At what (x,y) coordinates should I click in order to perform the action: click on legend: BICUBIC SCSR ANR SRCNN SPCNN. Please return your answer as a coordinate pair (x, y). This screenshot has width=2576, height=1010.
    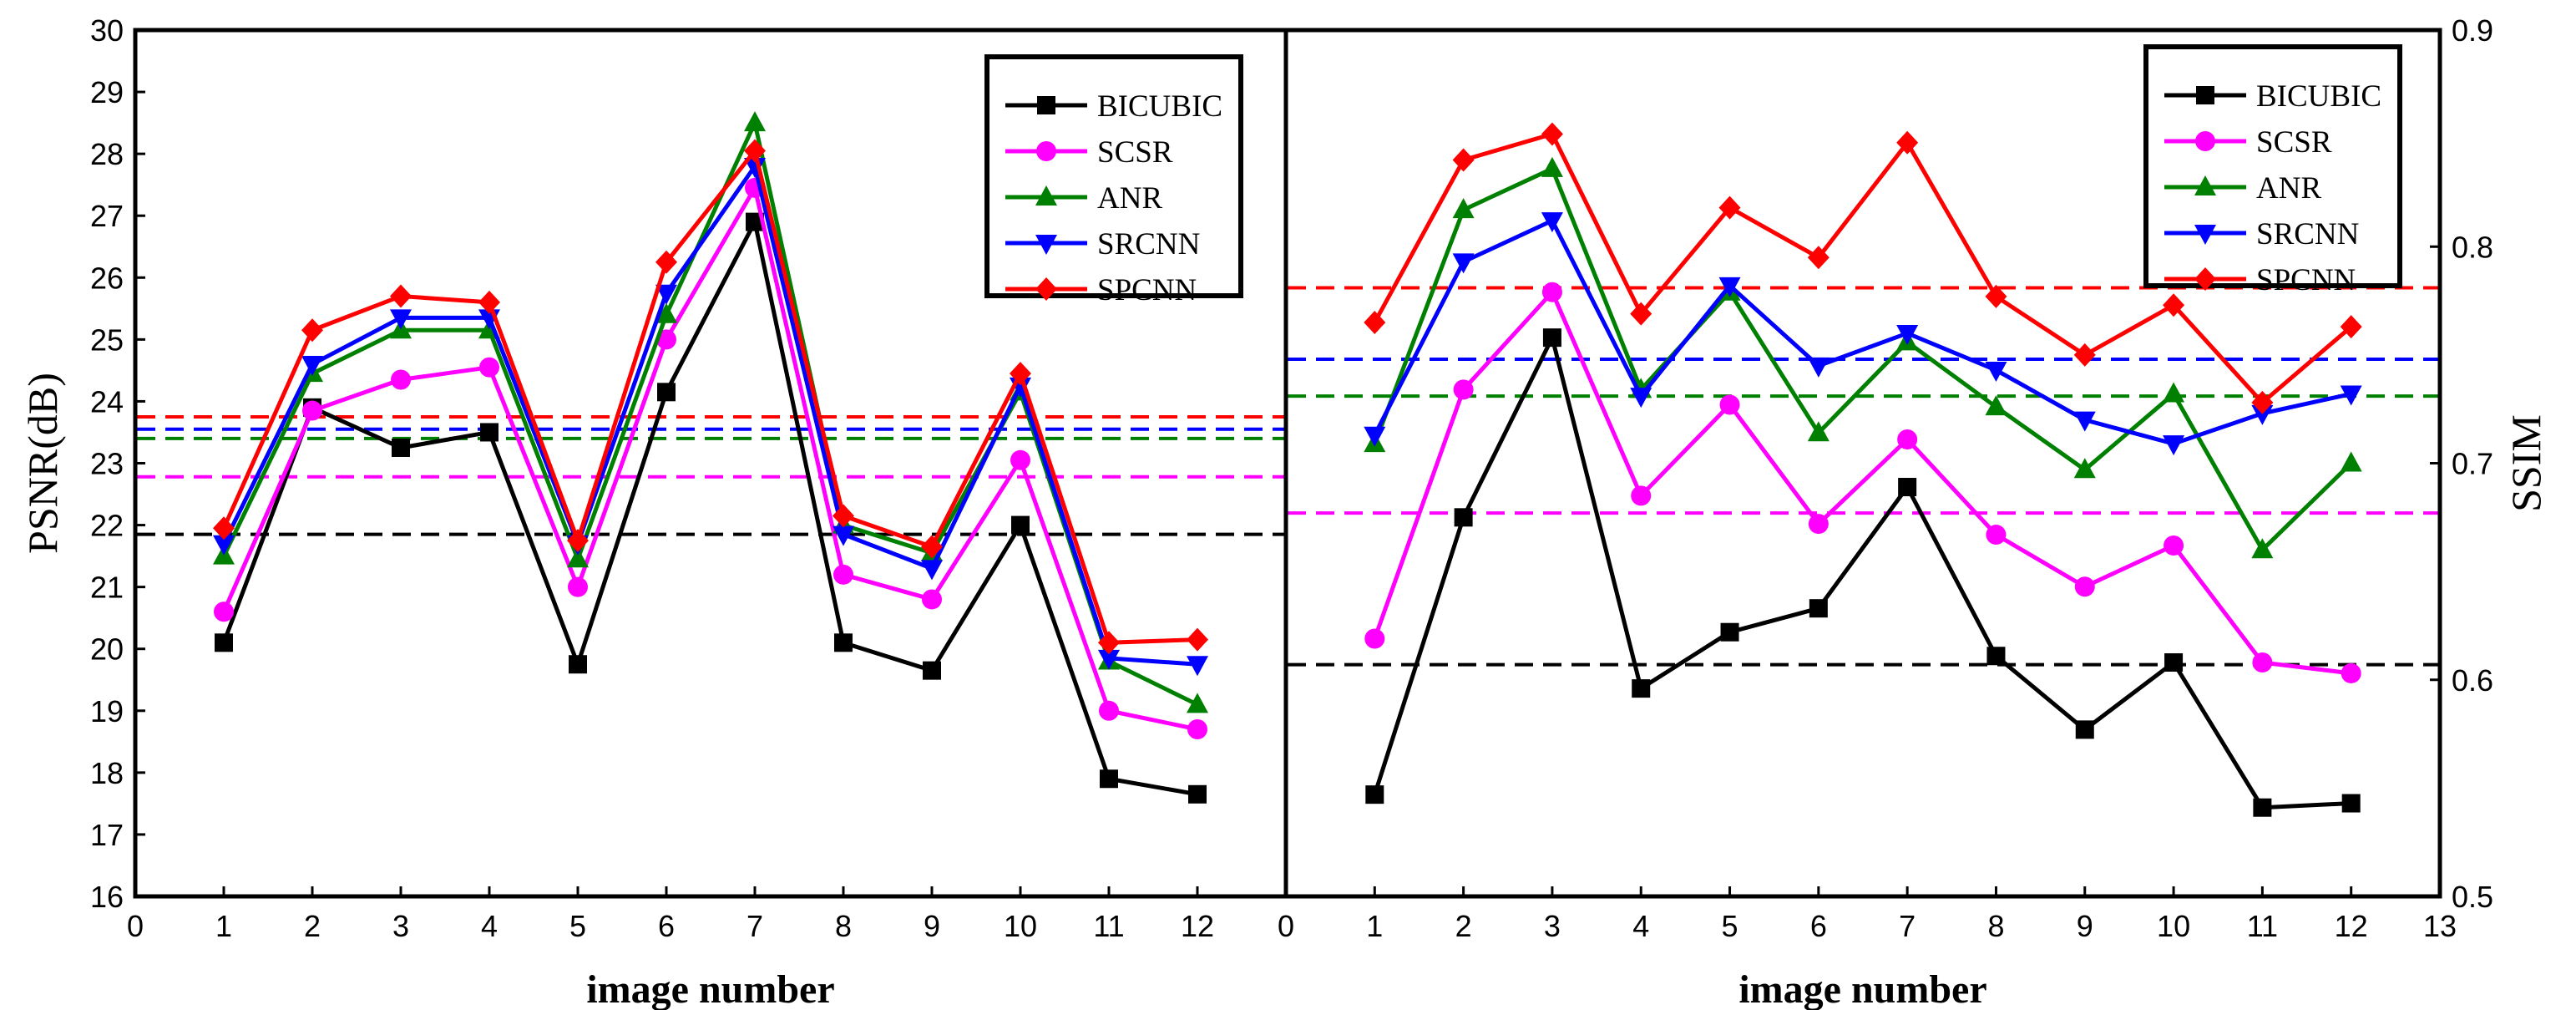
    Looking at the image, I should click on (2272, 170).